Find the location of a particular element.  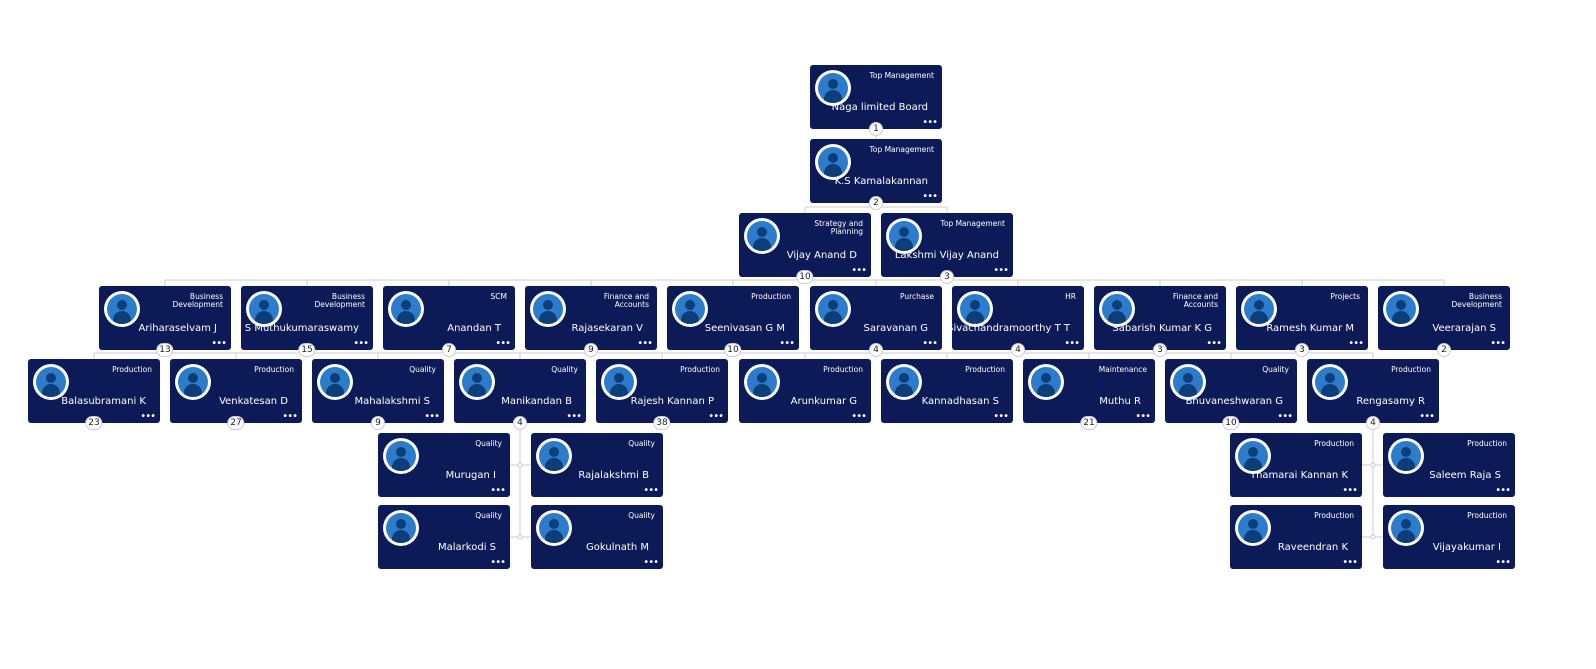

direct-reports-count: 13 is located at coordinates (165, 350).